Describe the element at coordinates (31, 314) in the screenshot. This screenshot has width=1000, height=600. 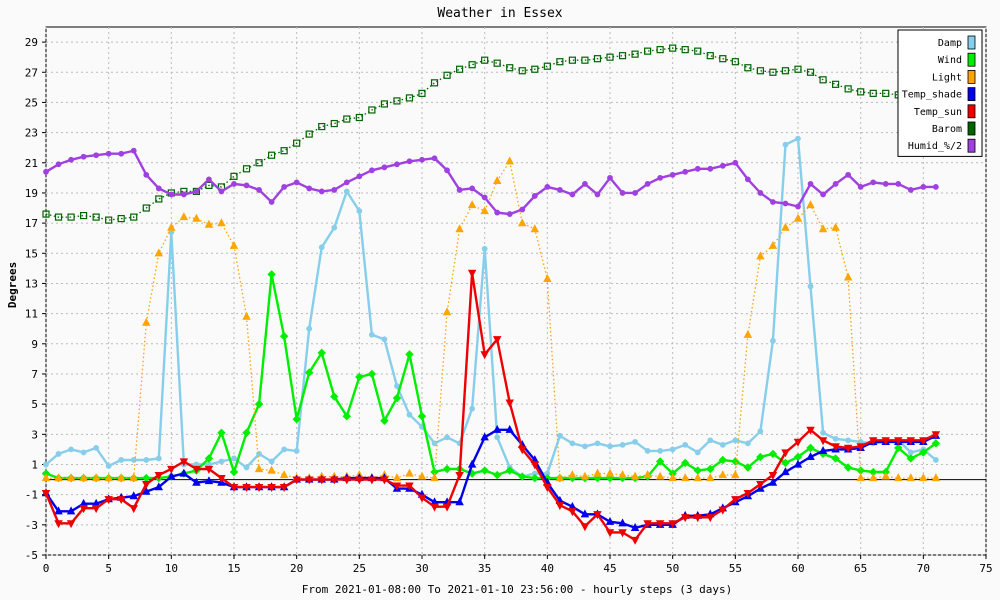
I see `y-tick-label: 11` at that location.